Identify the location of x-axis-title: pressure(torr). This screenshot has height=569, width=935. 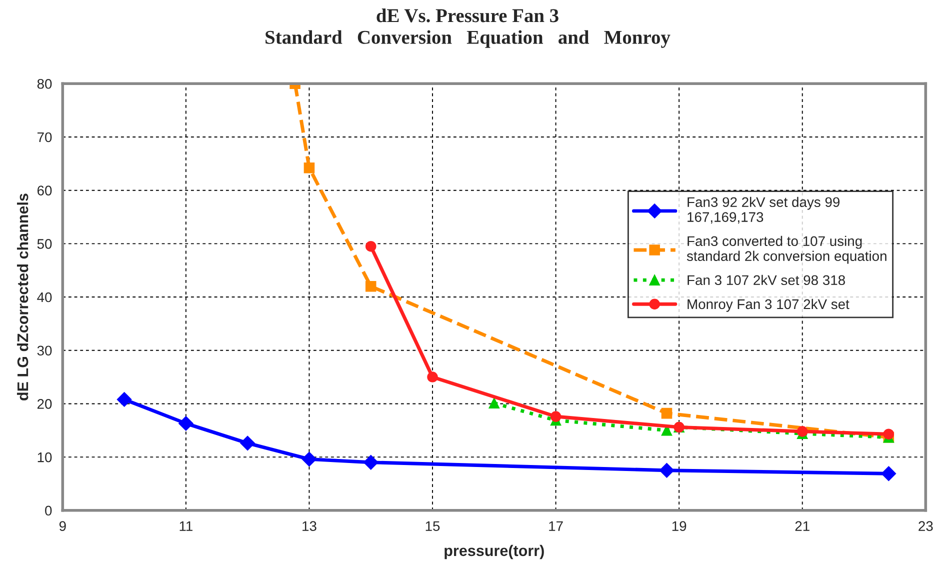
(494, 552).